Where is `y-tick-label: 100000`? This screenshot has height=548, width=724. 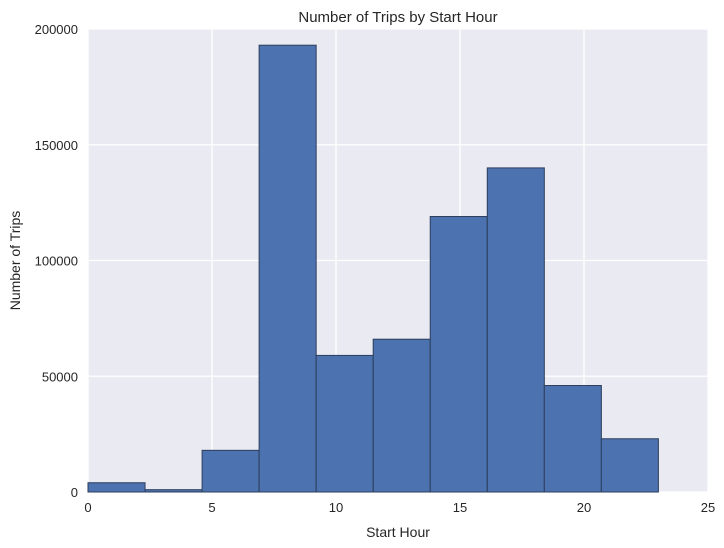 y-tick-label: 100000 is located at coordinates (56, 261).